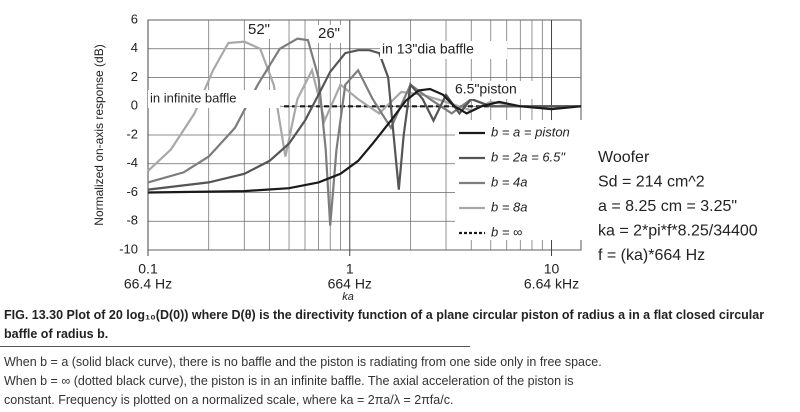 Image resolution: width=800 pixels, height=412 pixels. I want to click on x-tick-label: 1, so click(350, 269).